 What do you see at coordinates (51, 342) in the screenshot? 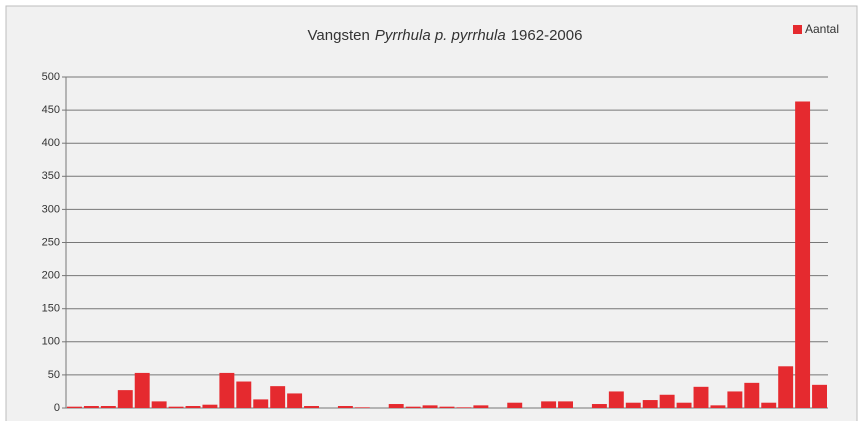
I see `y-tick-label: 100` at bounding box center [51, 342].